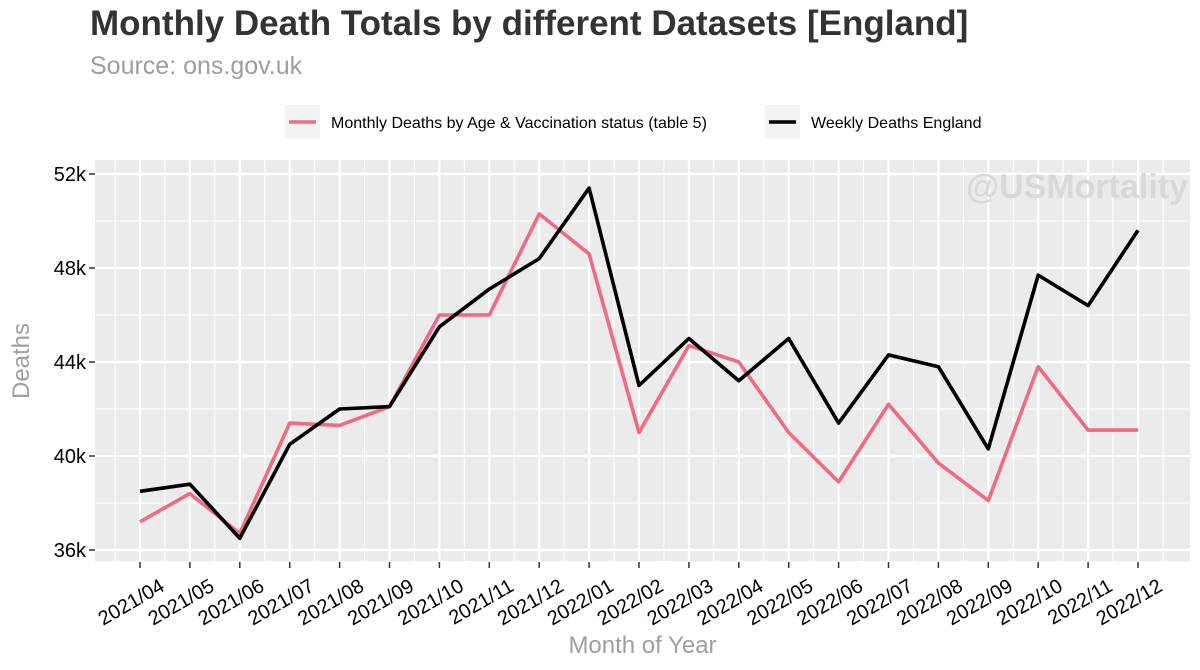 The image size is (1200, 670). I want to click on y-axis: 36k 40k 44k 48k 52k, so click(74, 363).